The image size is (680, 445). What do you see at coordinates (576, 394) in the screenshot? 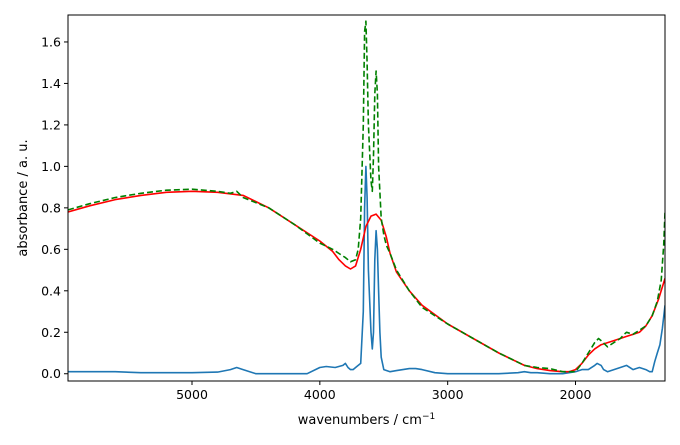
I see `x-tick-label: 2000` at bounding box center [576, 394].